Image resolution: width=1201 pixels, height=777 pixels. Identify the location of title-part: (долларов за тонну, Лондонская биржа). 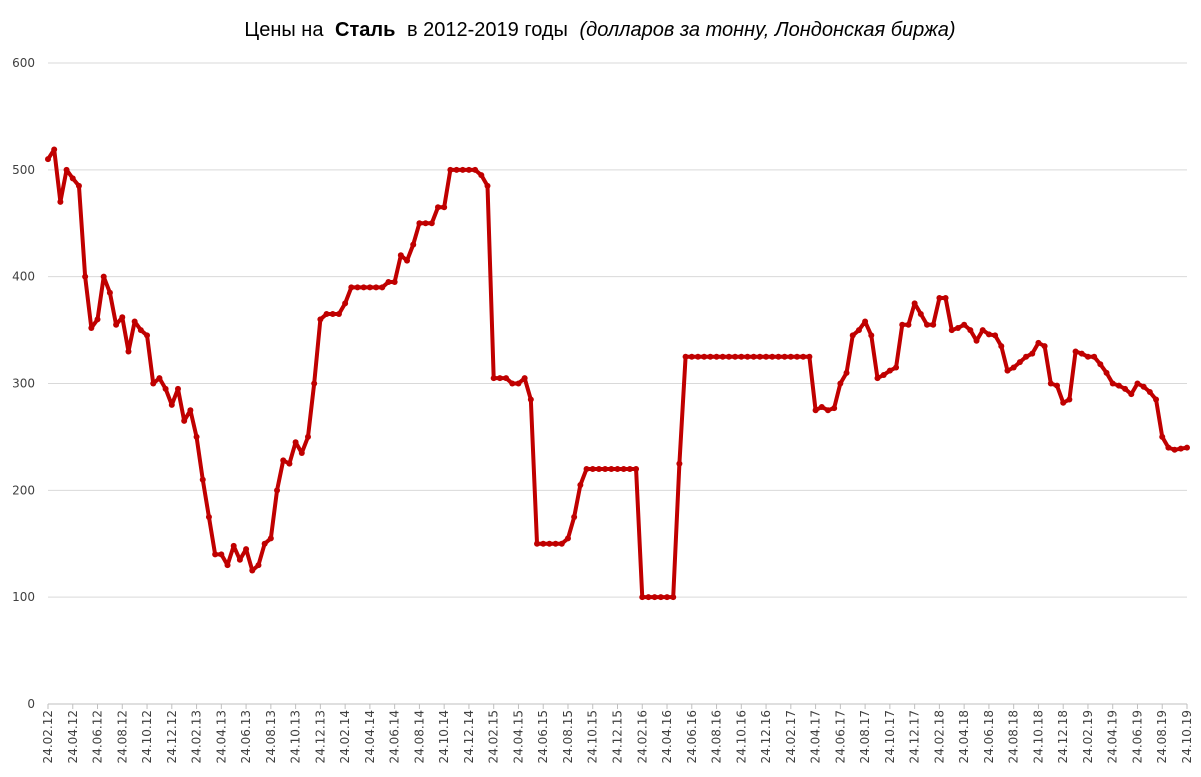
(768, 30).